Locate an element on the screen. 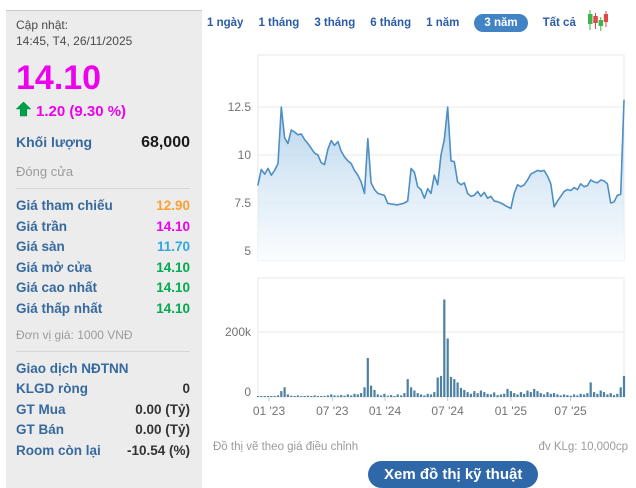 This screenshot has width=636, height=488. sell-value-value: 0.00 (Tỷ) is located at coordinates (162, 430).